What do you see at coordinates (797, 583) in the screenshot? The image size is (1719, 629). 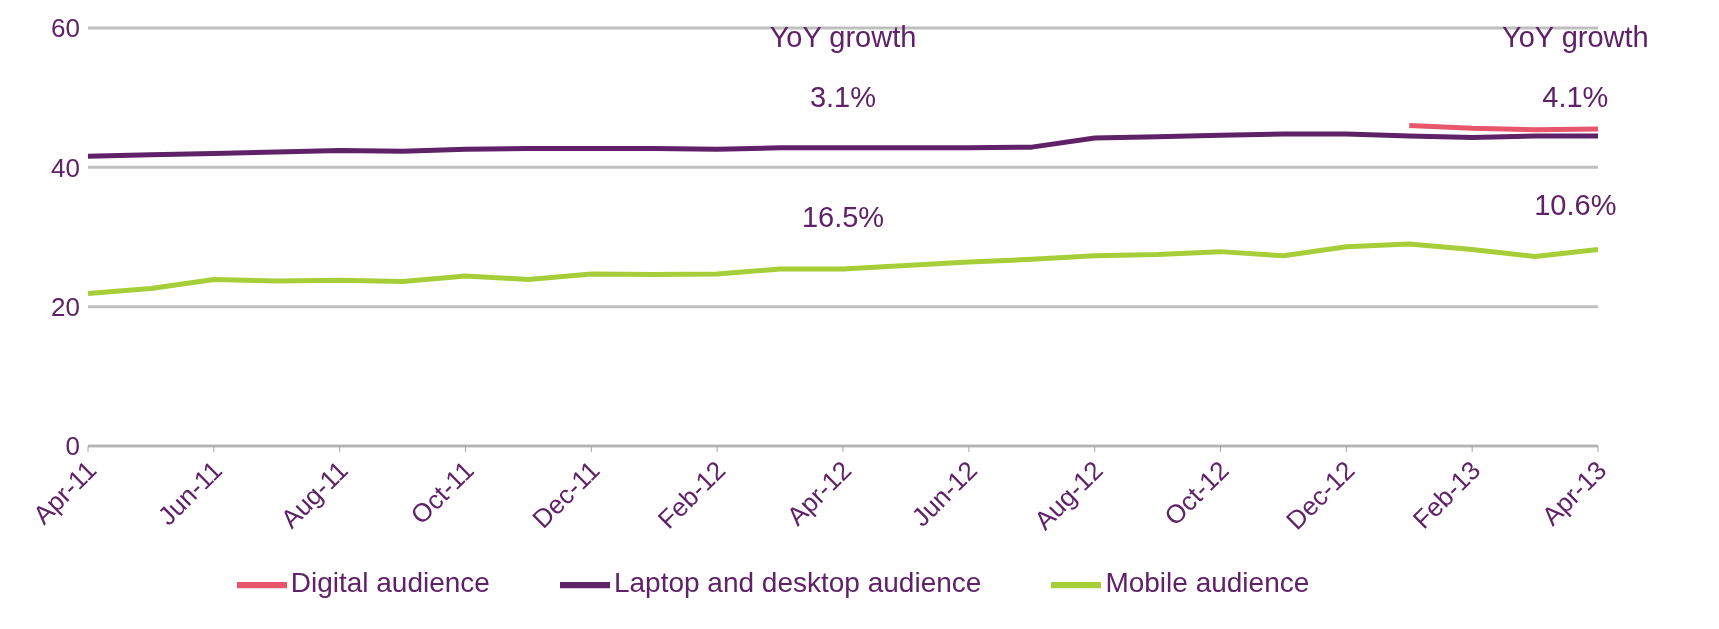 I see `legend-label: Laptop and desktop audience` at bounding box center [797, 583].